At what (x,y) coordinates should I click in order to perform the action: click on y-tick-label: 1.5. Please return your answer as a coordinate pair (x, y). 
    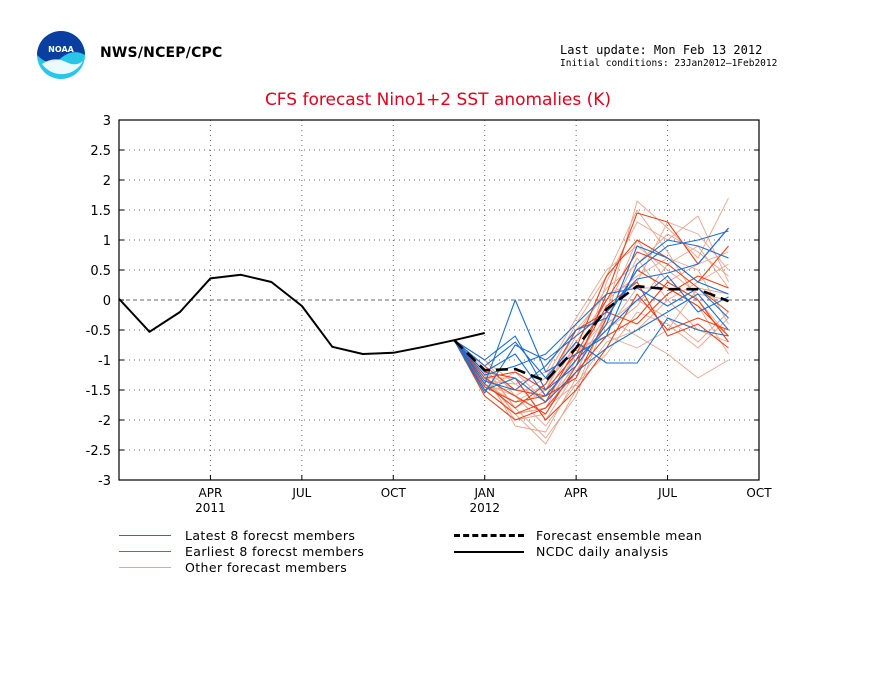
    Looking at the image, I should click on (100, 211).